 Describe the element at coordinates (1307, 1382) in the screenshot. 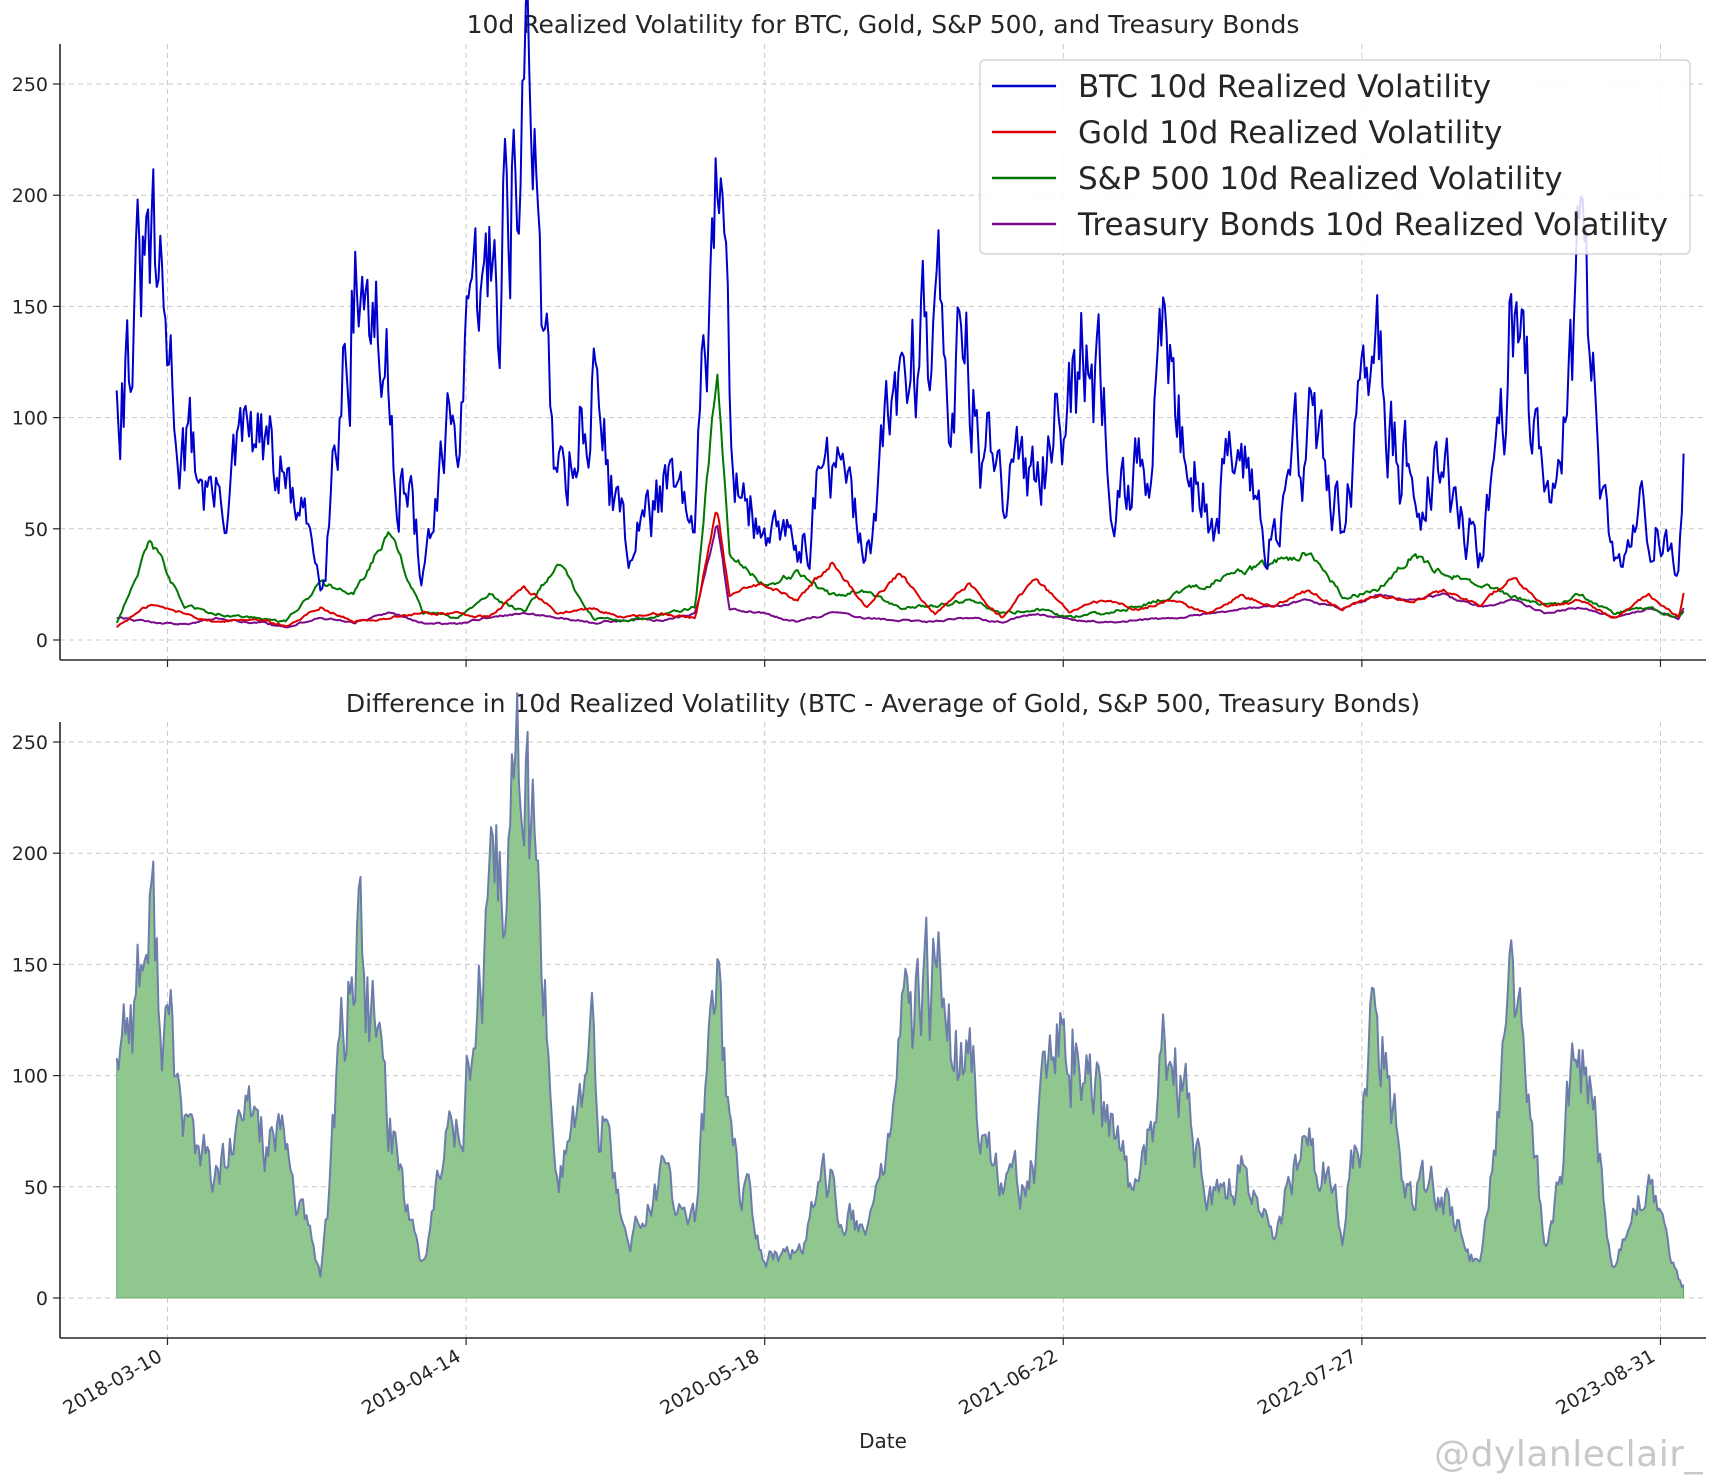

I see `x-tick-label: 2022-07-27` at that location.